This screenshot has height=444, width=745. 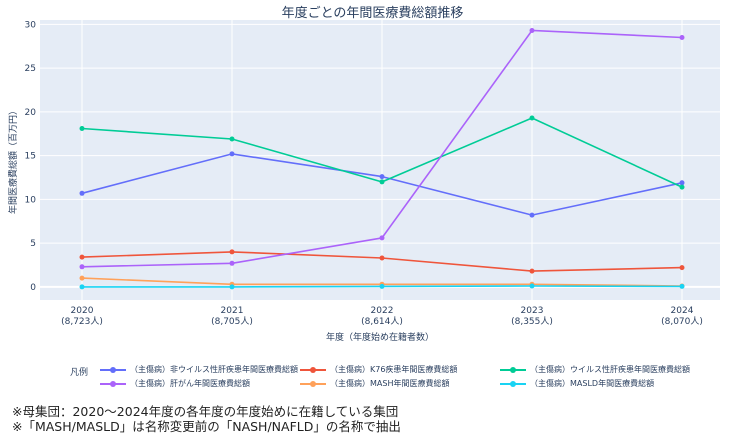 I want to click on y-tick-label: 25, so click(x=30, y=69).